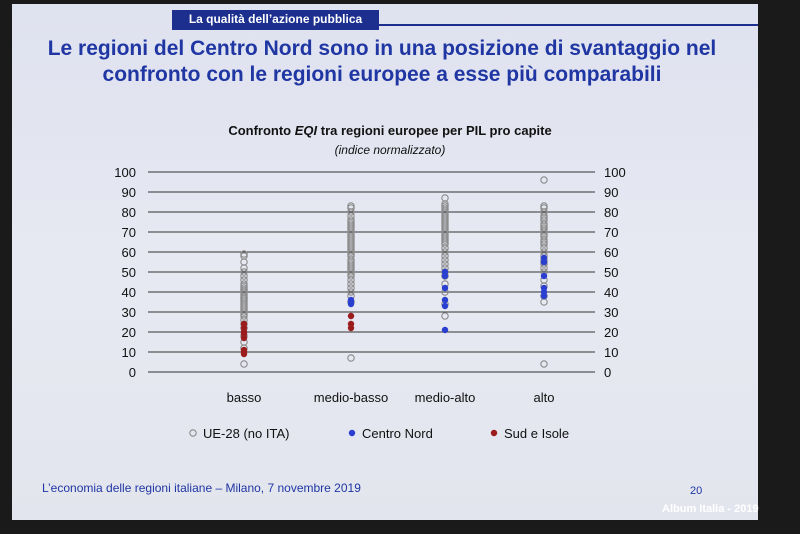  Describe the element at coordinates (129, 272) in the screenshot. I see `y-tick-label-left: 50` at that location.